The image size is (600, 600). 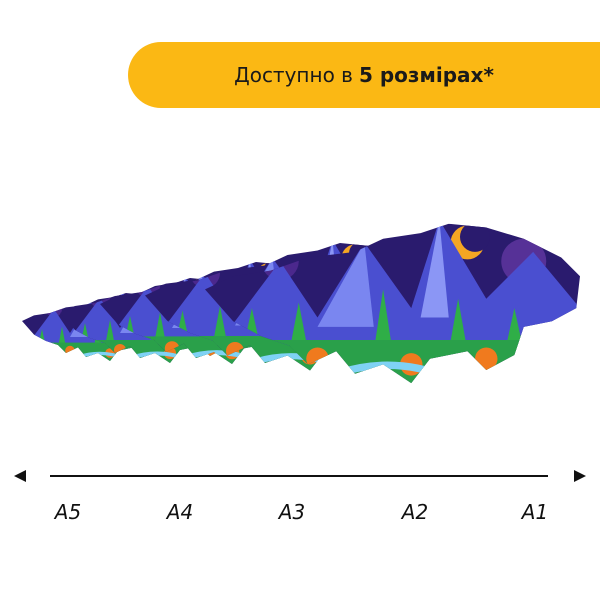 I want to click on size-label: A5, so click(x=68, y=512).